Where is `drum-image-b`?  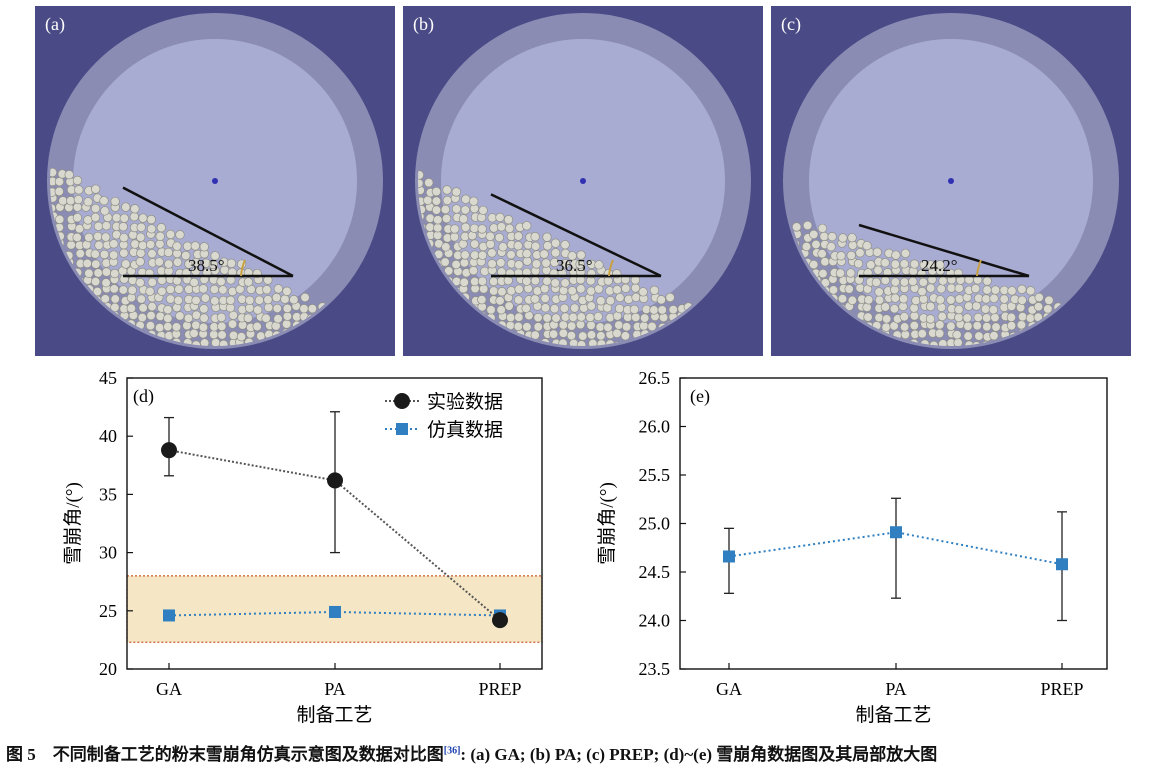 drum-image-b is located at coordinates (583, 181).